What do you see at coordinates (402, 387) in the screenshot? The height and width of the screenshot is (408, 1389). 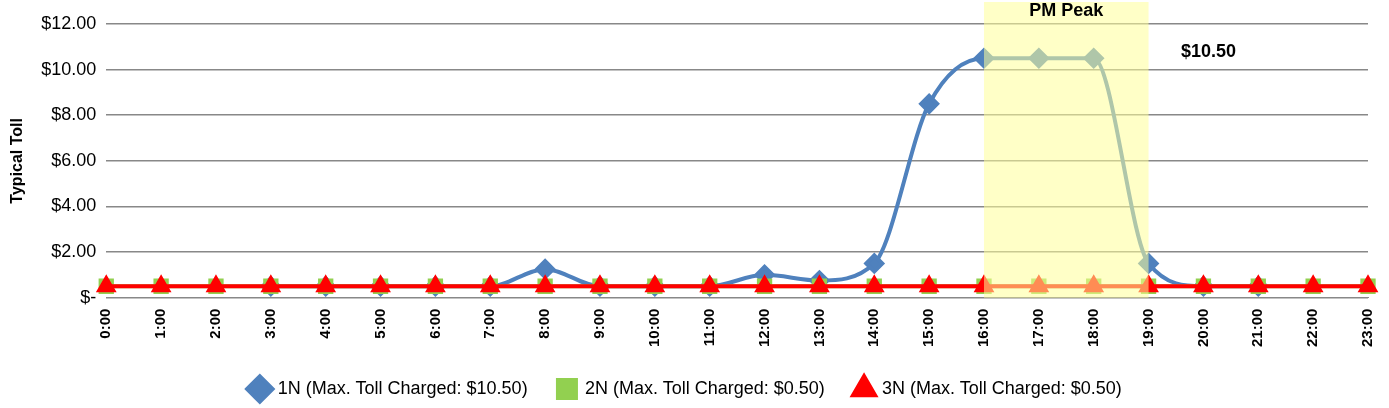 I see `legend-label: 1N (Max. Toll Charged: $10.50)` at bounding box center [402, 387].